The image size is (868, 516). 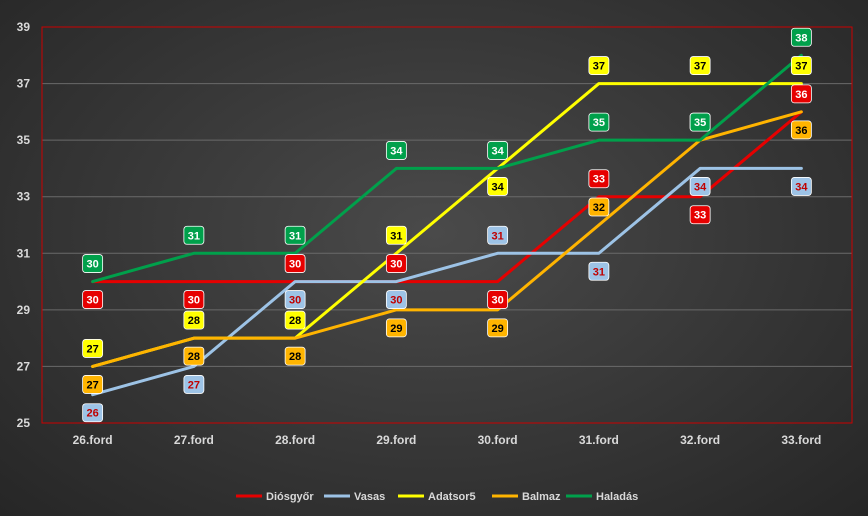 I want to click on y-tick-label: 29, so click(x=24, y=310).